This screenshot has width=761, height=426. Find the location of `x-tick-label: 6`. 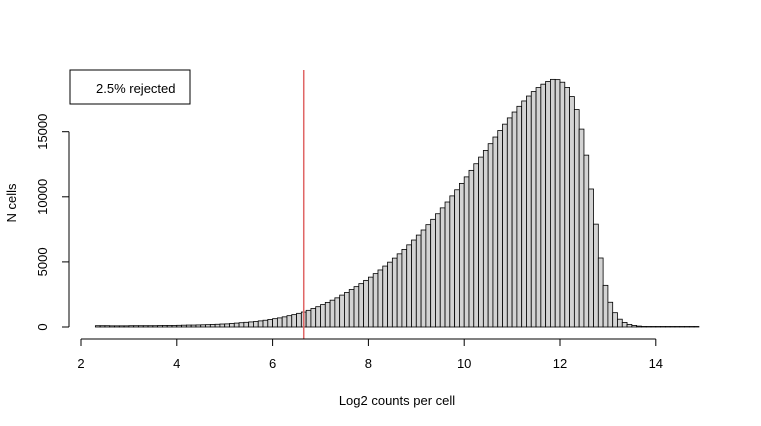

x-tick-label: 6 is located at coordinates (272, 363).